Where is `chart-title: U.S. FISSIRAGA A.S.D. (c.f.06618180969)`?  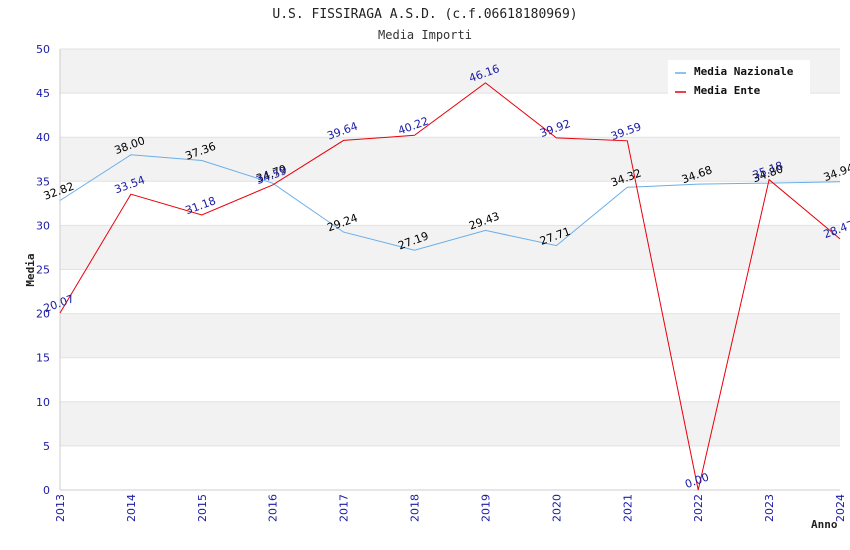
chart-title: U.S. FISSIRAGA A.S.D. (c.f.06618180969) is located at coordinates (424, 14).